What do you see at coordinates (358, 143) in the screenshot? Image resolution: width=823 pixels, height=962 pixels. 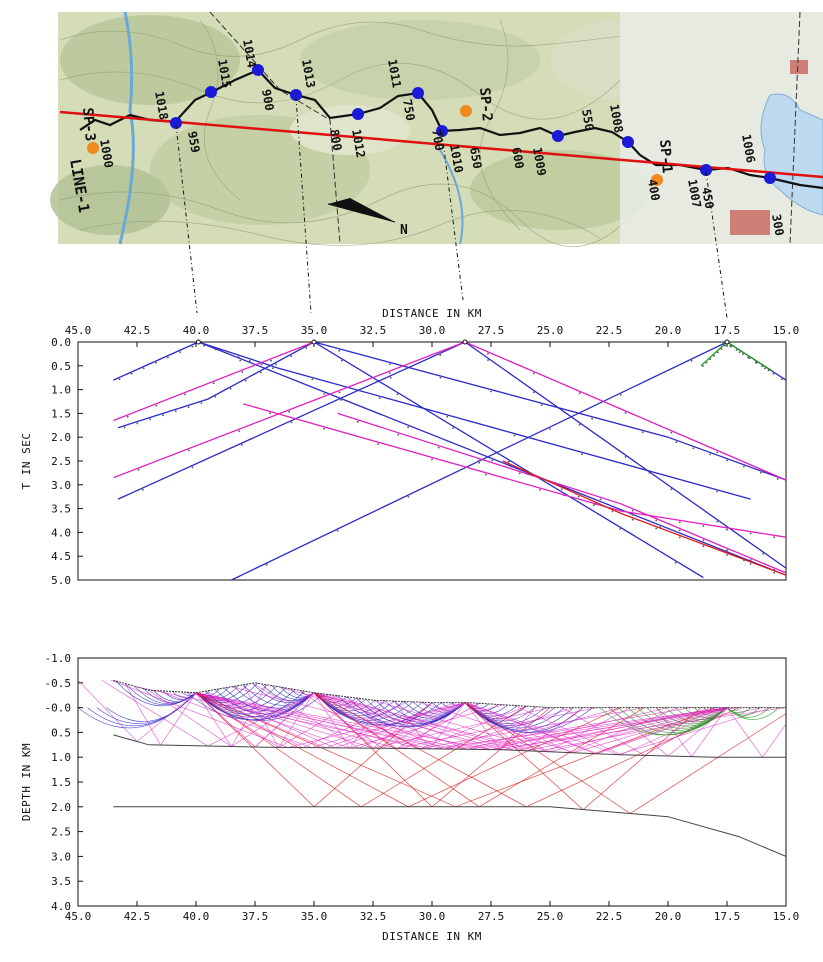 I see `station-label: 1012` at bounding box center [358, 143].